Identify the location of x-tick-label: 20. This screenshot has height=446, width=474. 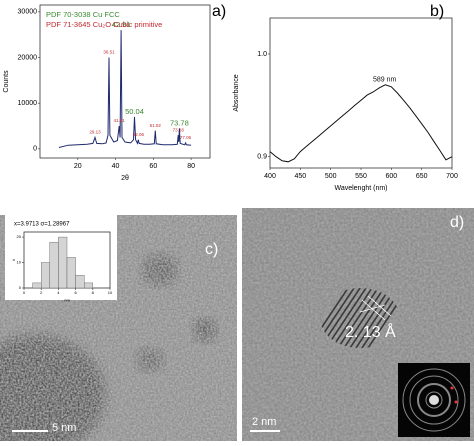
(78, 166).